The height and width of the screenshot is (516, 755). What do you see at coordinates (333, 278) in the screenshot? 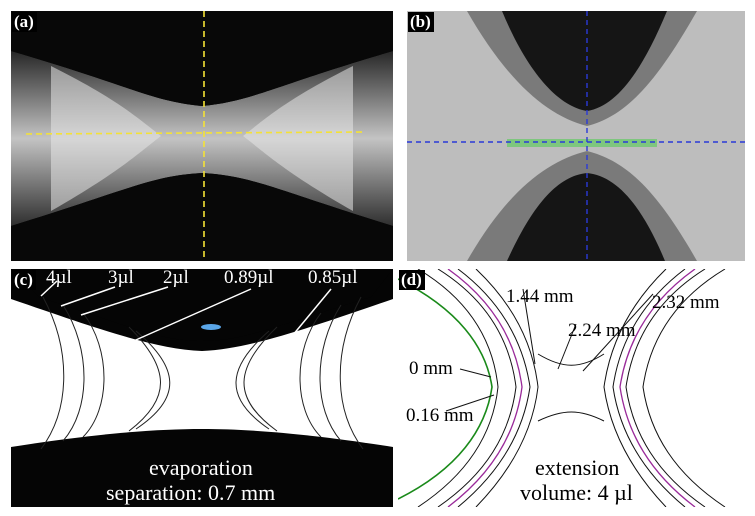
I see `volume-label-0-85ul: 0.85µl` at bounding box center [333, 278].